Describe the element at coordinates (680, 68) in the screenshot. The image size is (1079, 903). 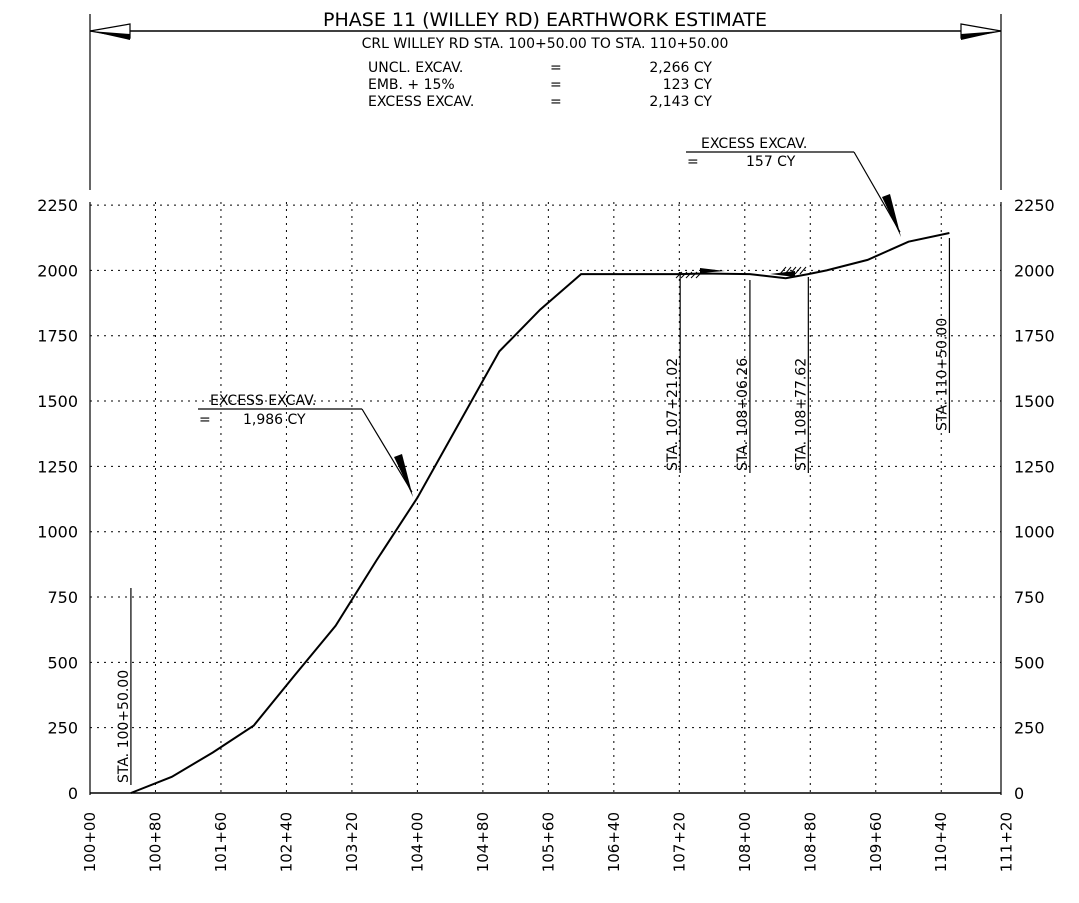
I see `summary-value-uncl: 2,266 CY` at that location.